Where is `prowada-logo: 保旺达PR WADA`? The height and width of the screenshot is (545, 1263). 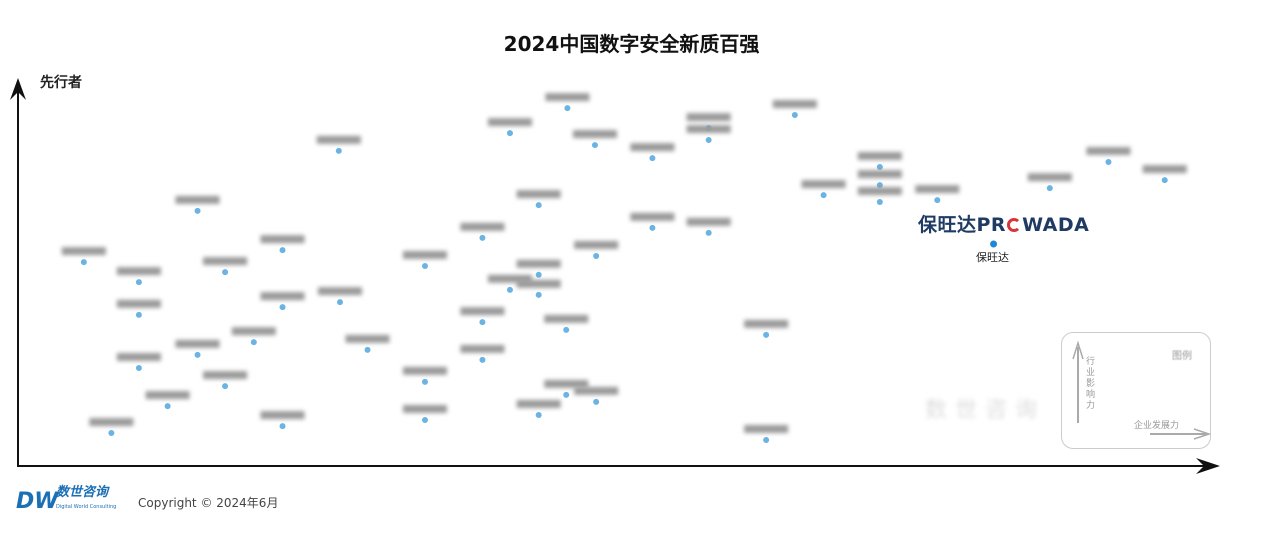 prowada-logo: 保旺达PR WADA is located at coordinates (1004, 225).